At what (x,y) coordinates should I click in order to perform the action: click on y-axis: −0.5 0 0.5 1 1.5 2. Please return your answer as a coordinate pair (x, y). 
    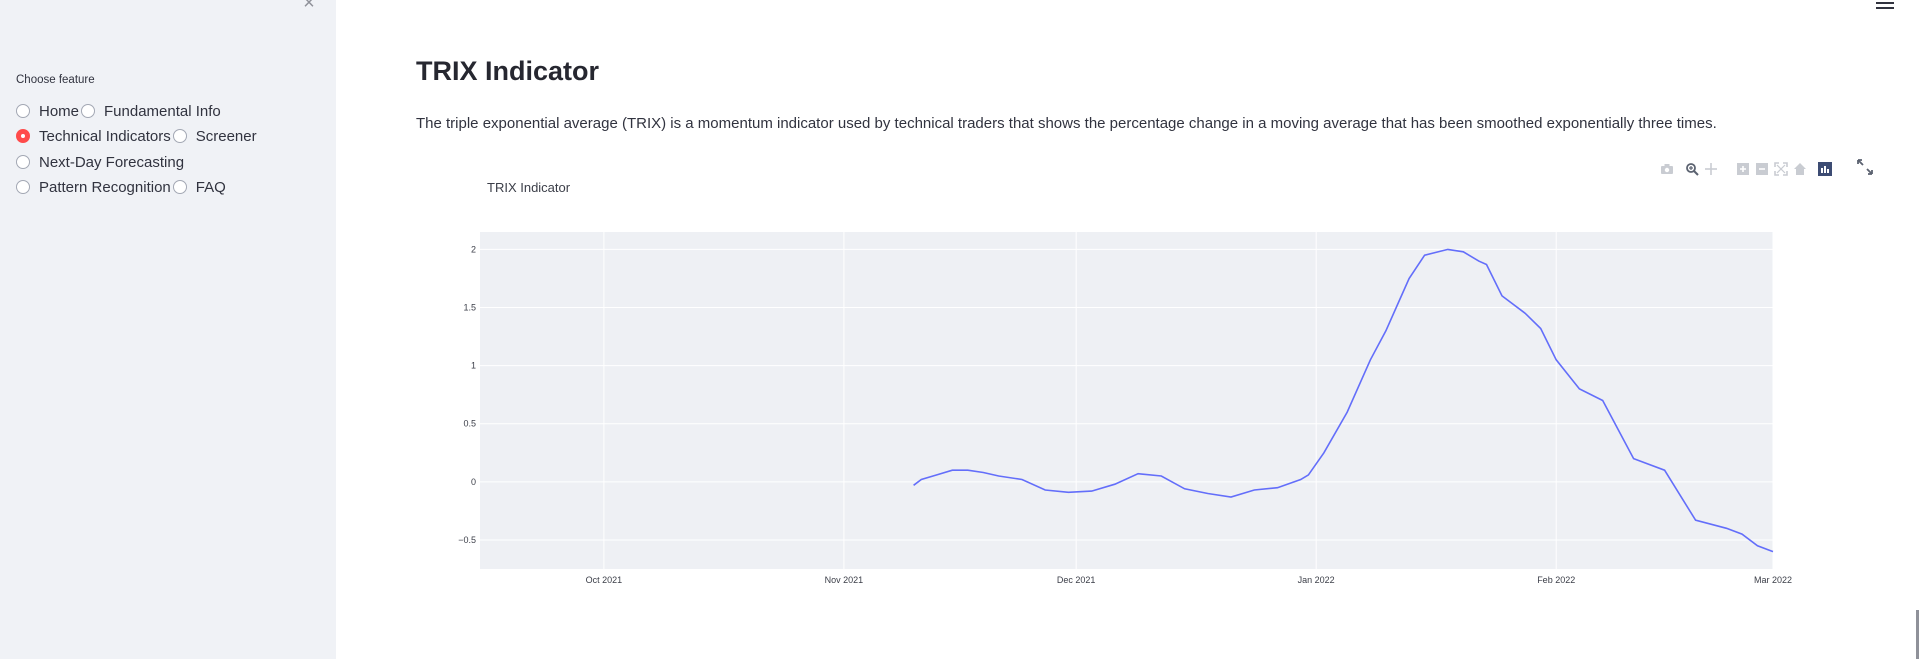
    Looking at the image, I should click on (467, 394).